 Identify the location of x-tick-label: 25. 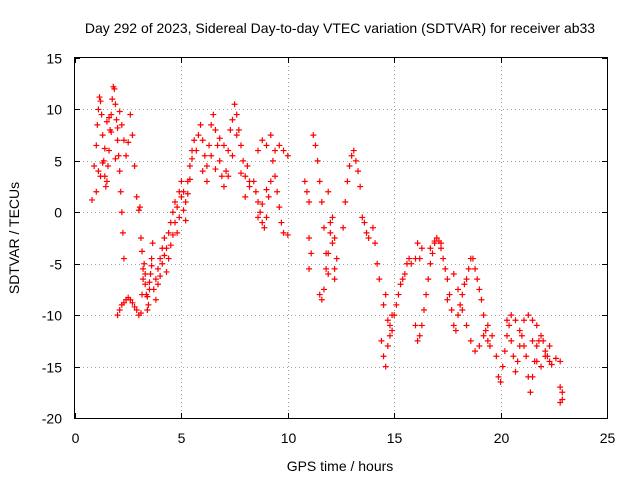
(608, 438).